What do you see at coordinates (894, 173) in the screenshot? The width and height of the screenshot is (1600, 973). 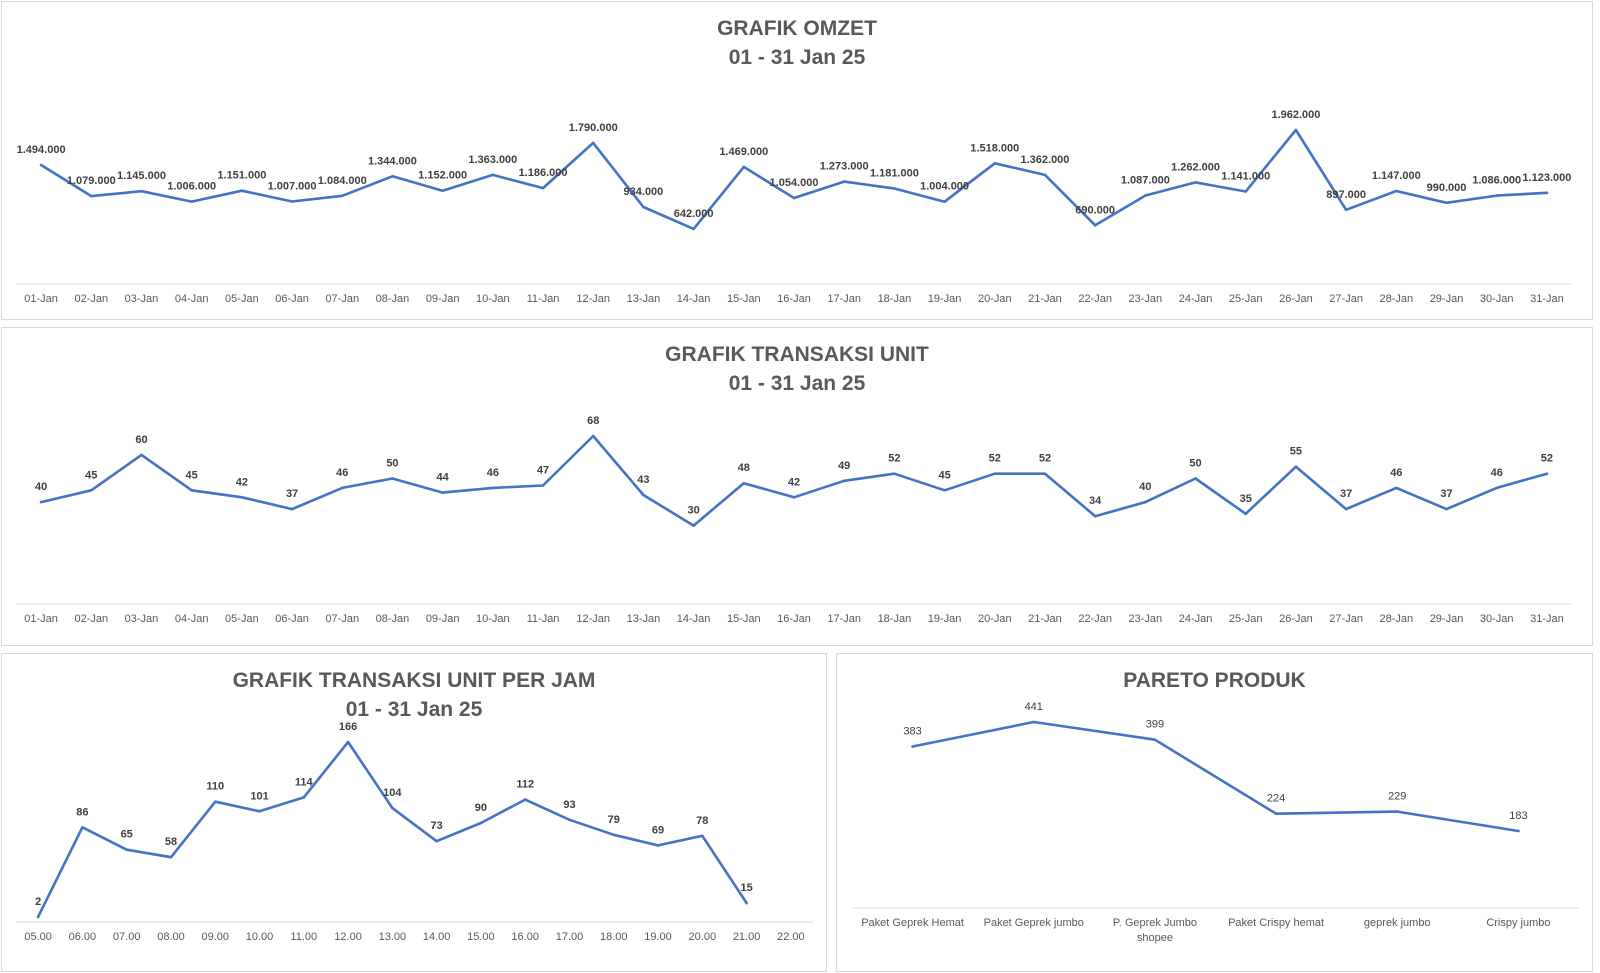 I see `data-label: 1.181.000` at bounding box center [894, 173].